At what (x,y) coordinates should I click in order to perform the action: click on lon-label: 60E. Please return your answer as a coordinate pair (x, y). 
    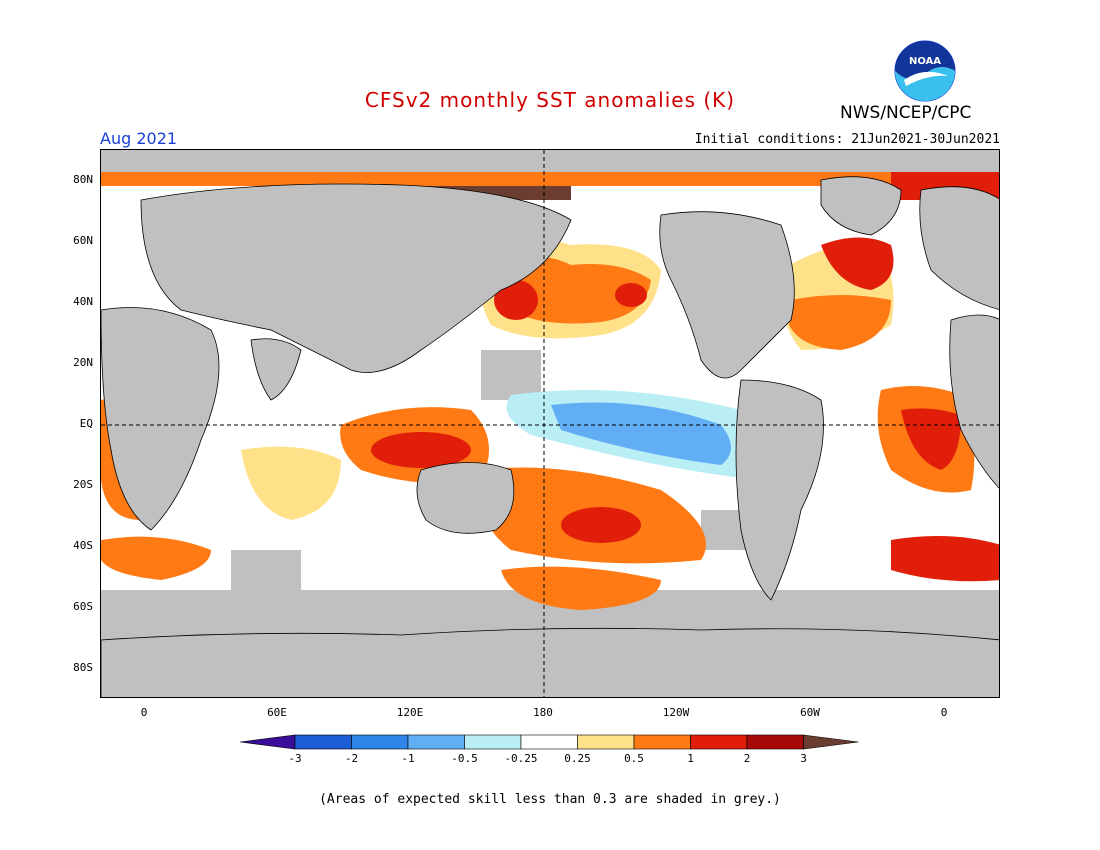
    Looking at the image, I should click on (277, 712).